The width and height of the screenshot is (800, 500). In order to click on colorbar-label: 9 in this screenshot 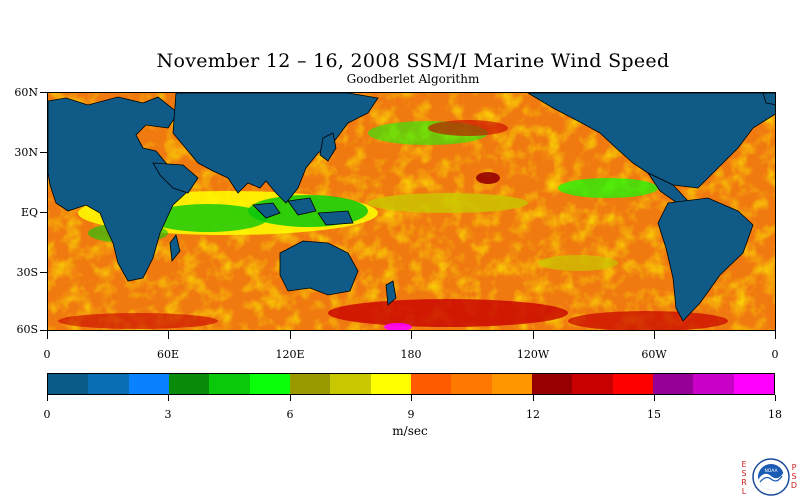, I will do `click(411, 414)`.